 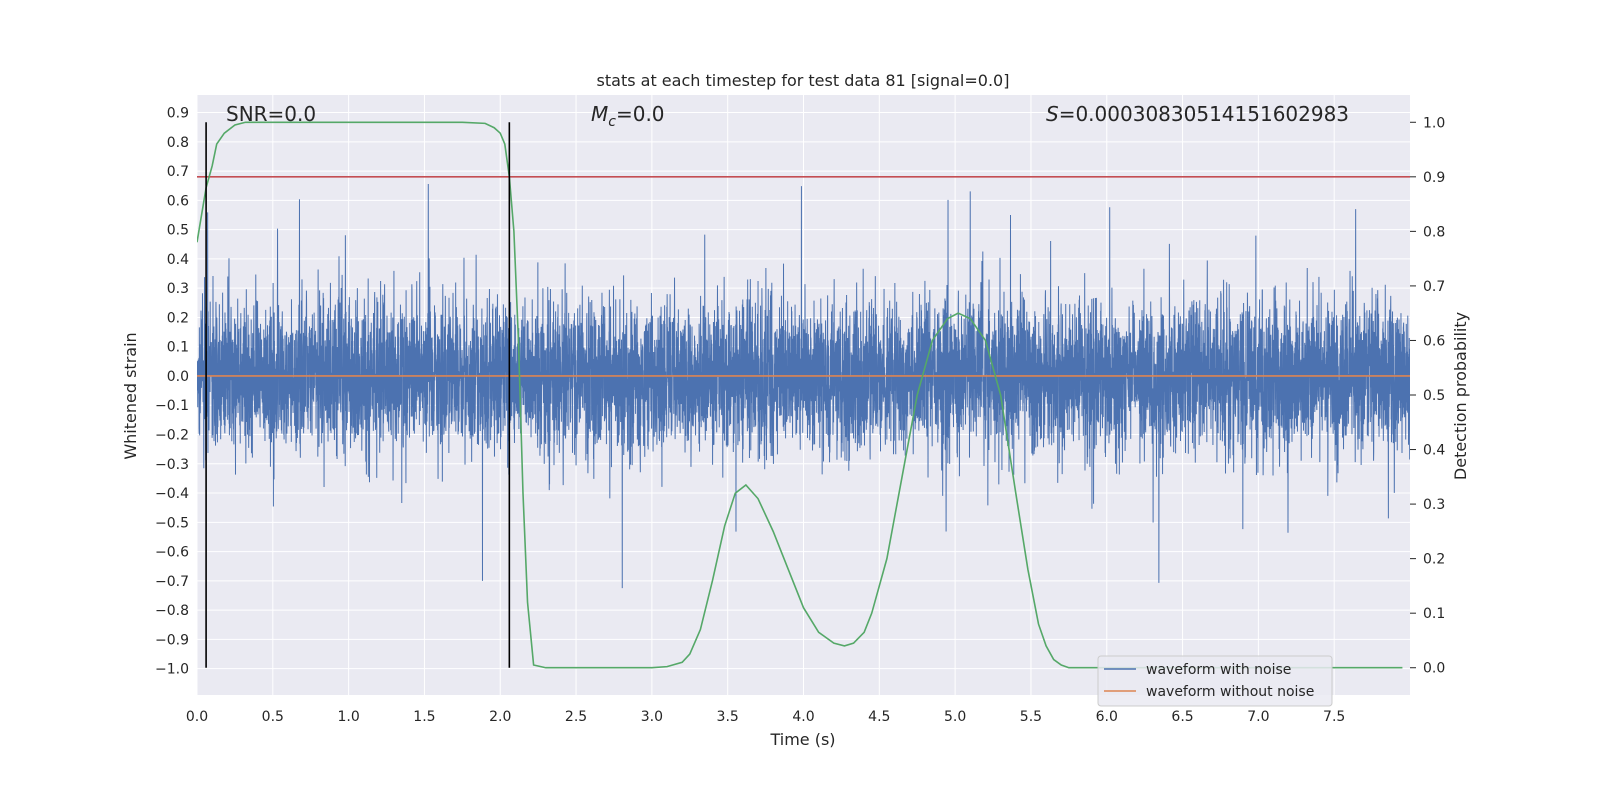 I want to click on y-right-axis-label: Detection probability, so click(x=1460, y=396).